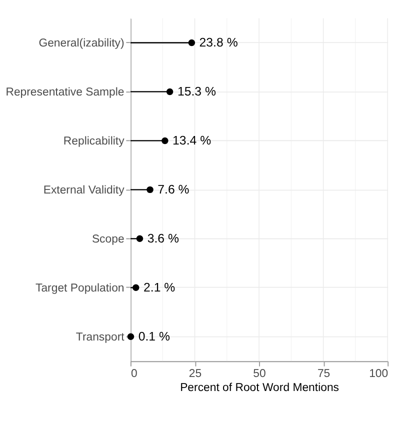 The width and height of the screenshot is (400, 427). Describe the element at coordinates (195, 374) in the screenshot. I see `x-tick-label: 25` at that location.